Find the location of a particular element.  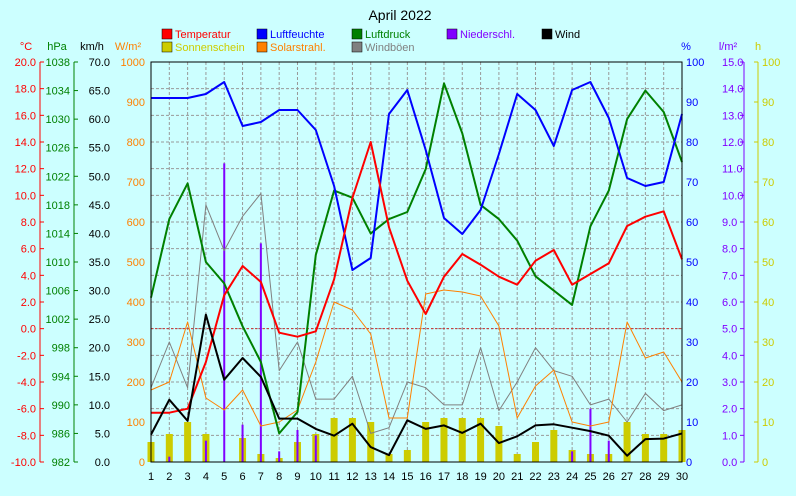

axis-temp-tick-label: 14.0 is located at coordinates (25, 143).